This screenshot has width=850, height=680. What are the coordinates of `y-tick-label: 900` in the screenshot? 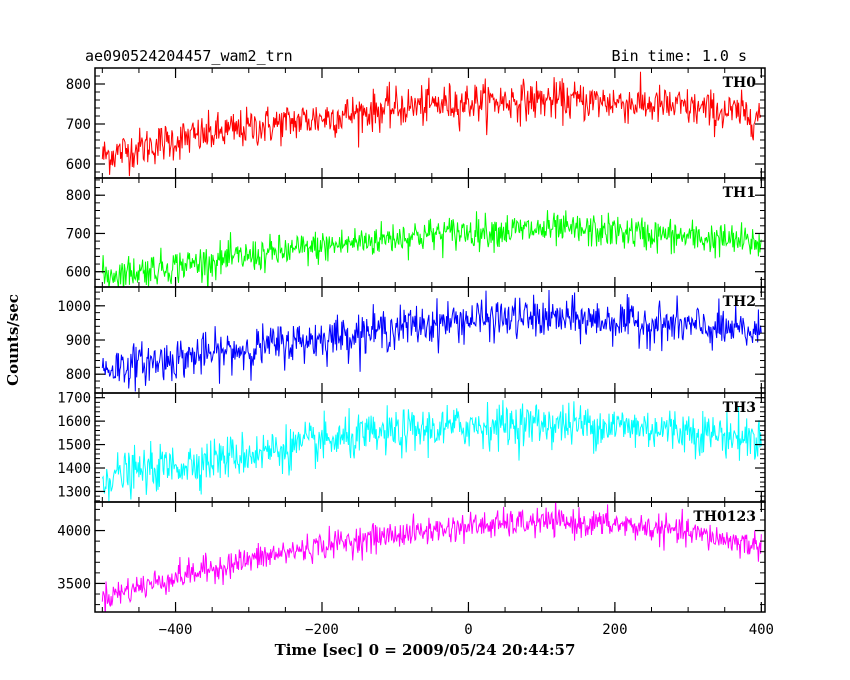 It's located at (78, 341).